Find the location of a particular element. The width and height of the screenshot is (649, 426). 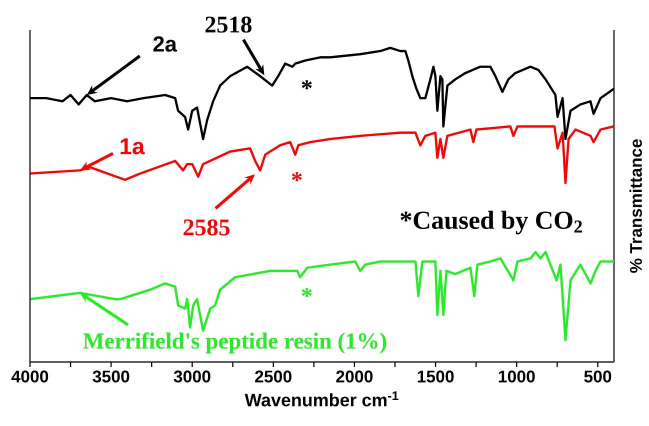

x-tick-label: 2000 is located at coordinates (354, 376).